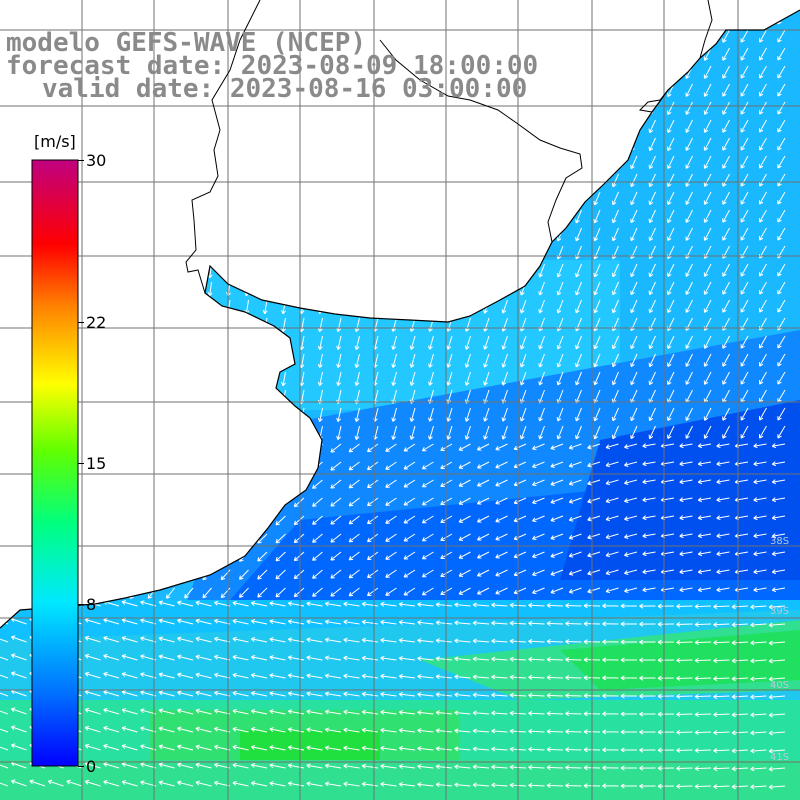 This screenshot has width=800, height=800. Describe the element at coordinates (481, 141) in the screenshot. I see `inland-border` at that location.